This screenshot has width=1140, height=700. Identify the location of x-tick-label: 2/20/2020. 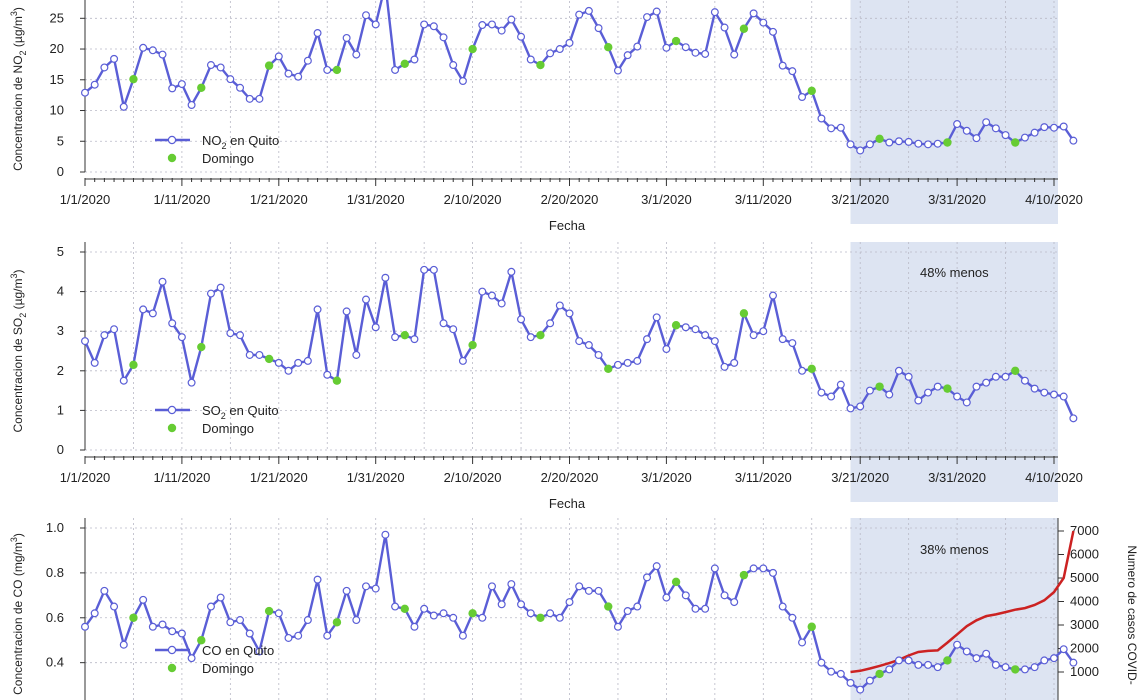
(570, 477).